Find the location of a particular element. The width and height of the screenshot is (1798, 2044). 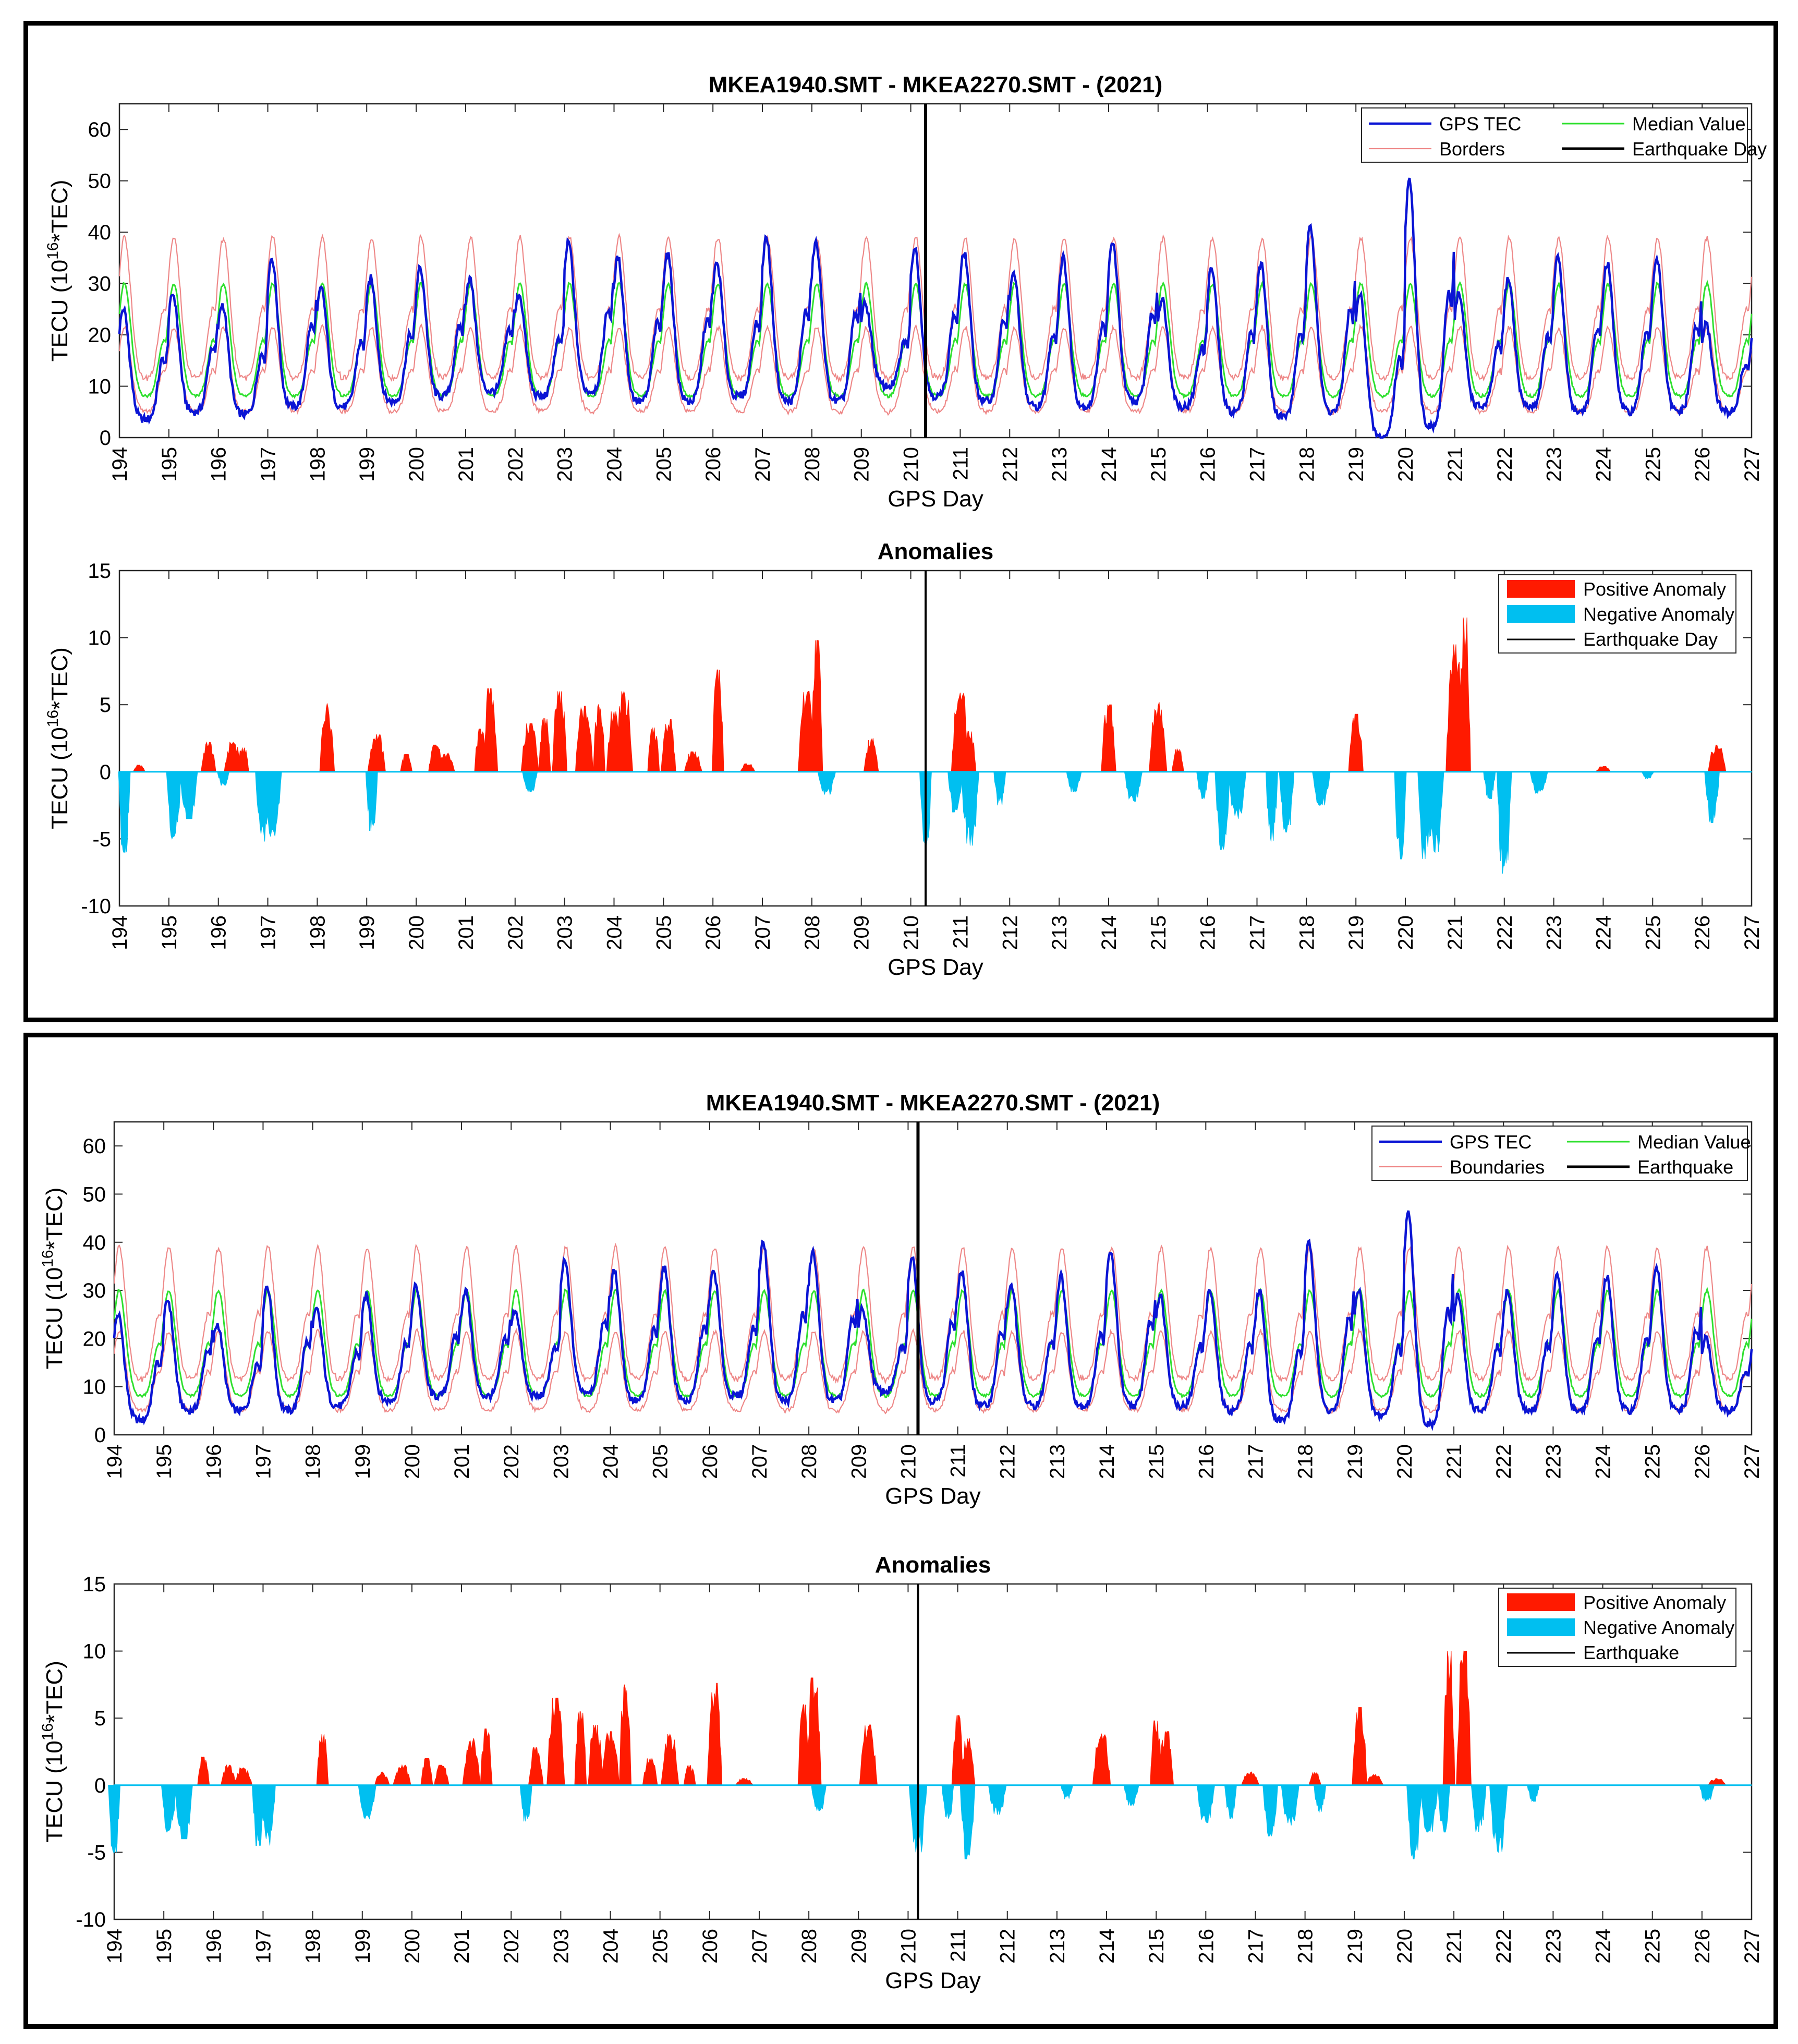

bottom-tec-border-upper-line is located at coordinates (933, 1313).